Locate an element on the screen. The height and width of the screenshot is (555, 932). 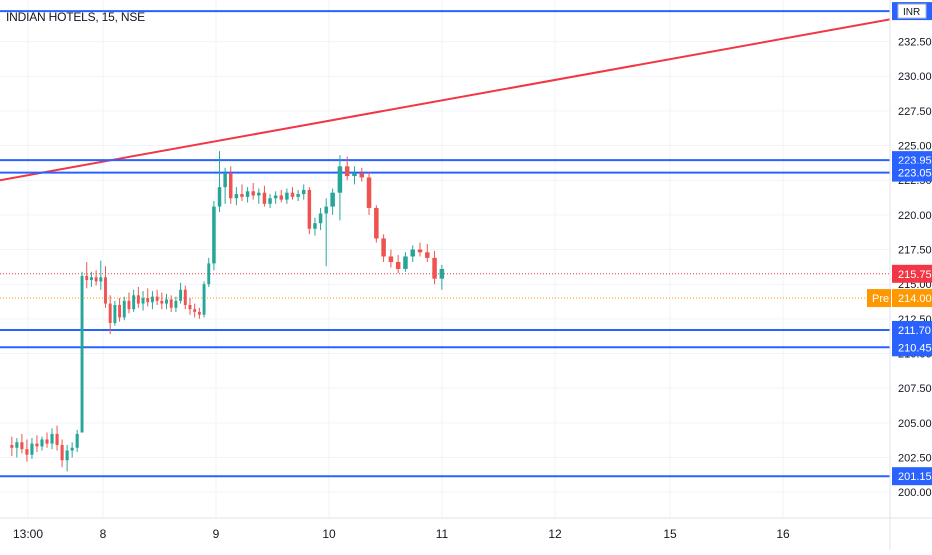
level-price-tag: 211.70 is located at coordinates (914, 331).